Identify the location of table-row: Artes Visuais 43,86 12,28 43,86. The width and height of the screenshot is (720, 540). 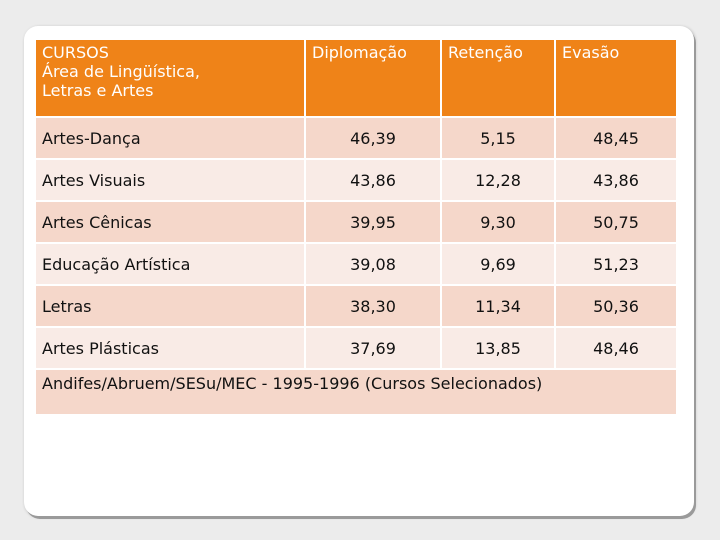
(356, 180).